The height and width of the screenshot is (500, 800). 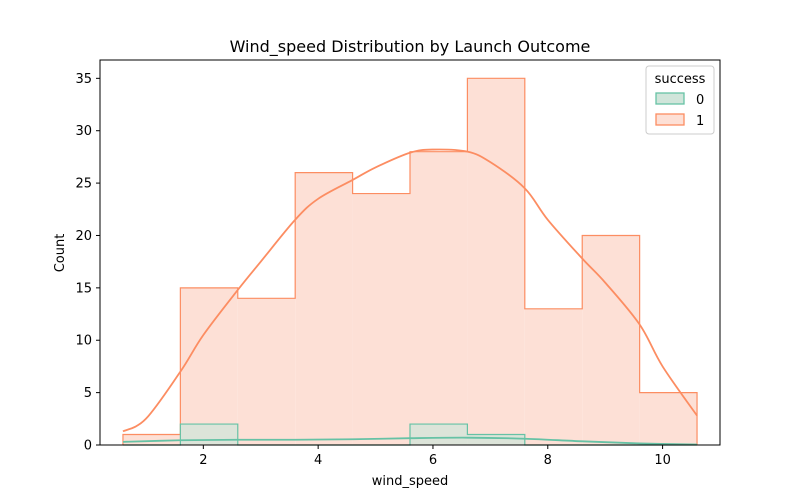 What do you see at coordinates (662, 460) in the screenshot?
I see `x-tick-label: 10` at bounding box center [662, 460].